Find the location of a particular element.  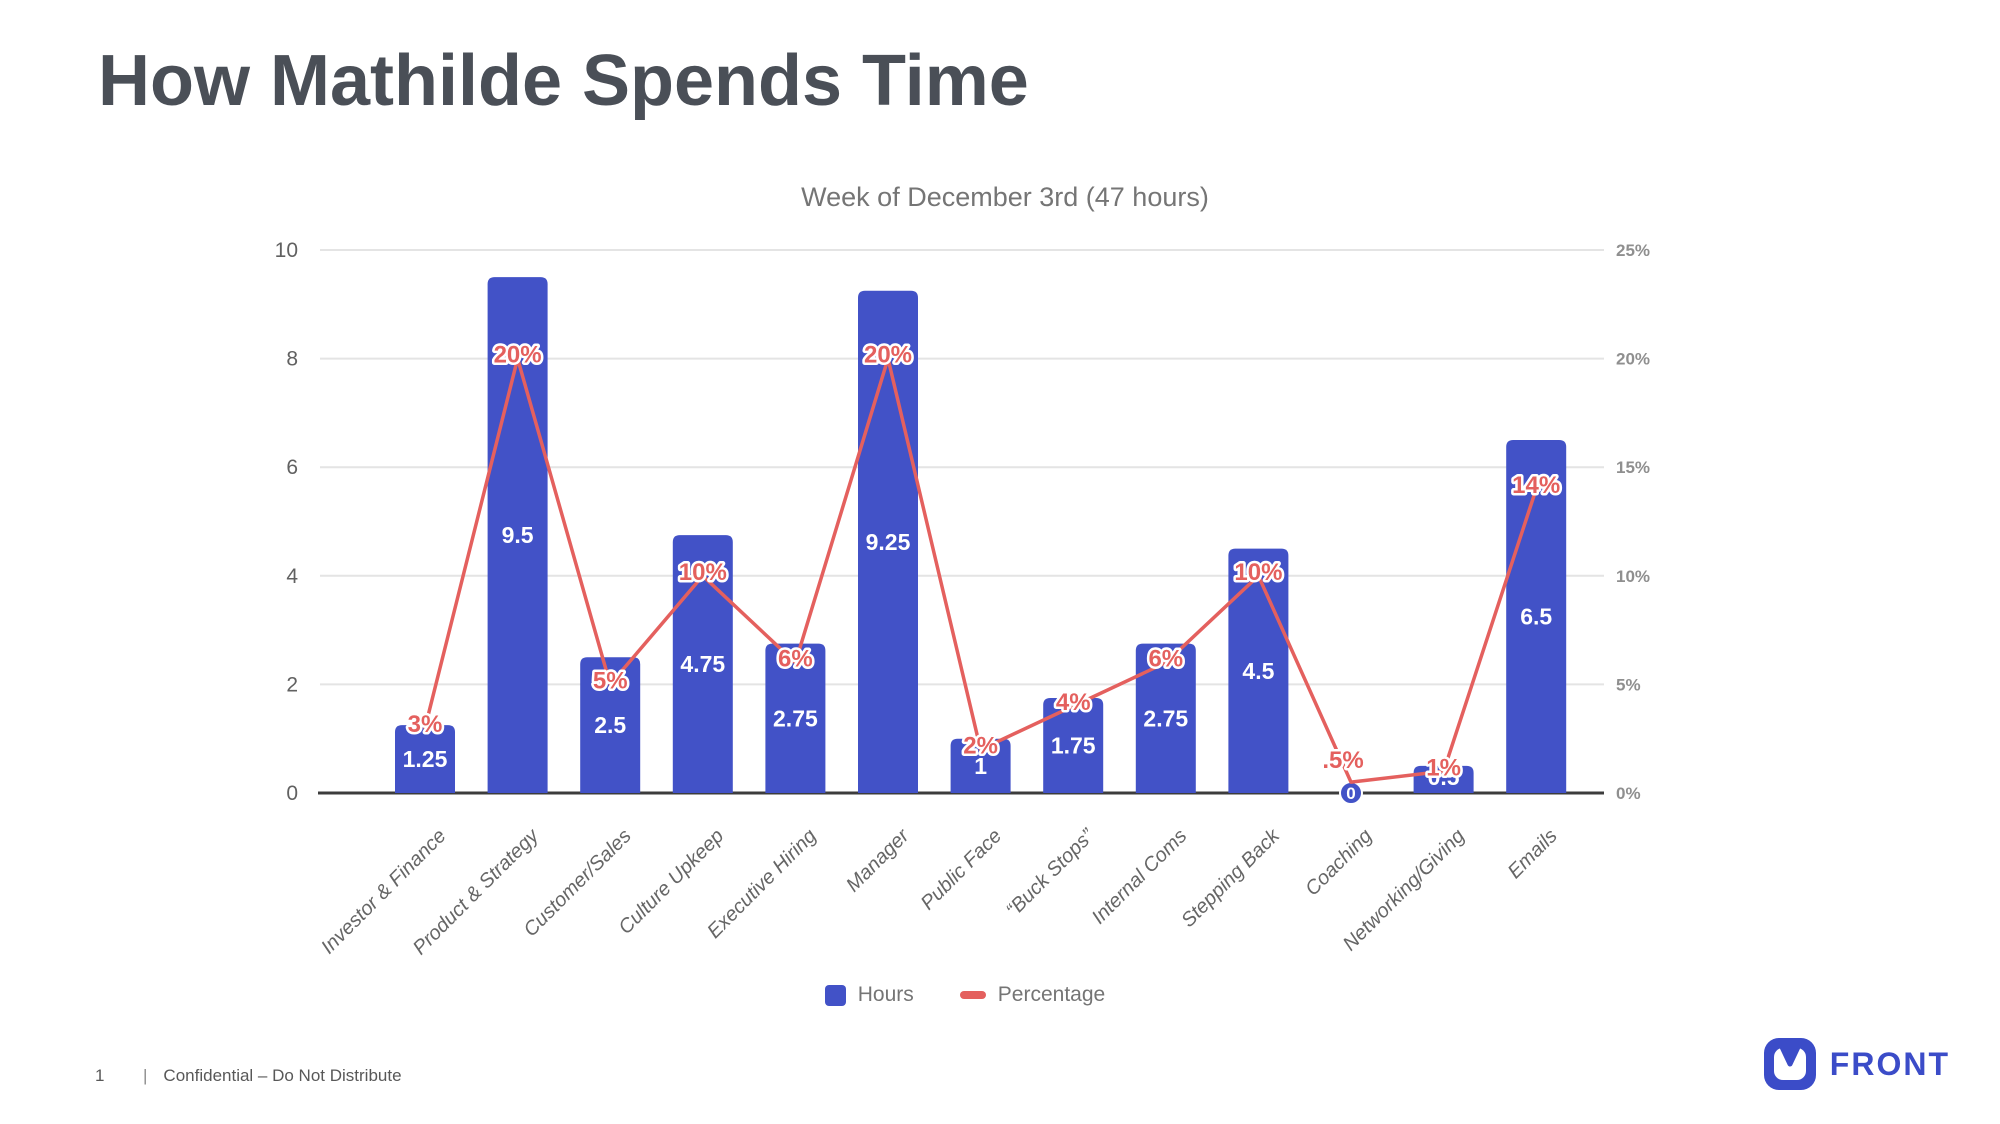

bar-value-label: 4.75 is located at coordinates (702, 664).